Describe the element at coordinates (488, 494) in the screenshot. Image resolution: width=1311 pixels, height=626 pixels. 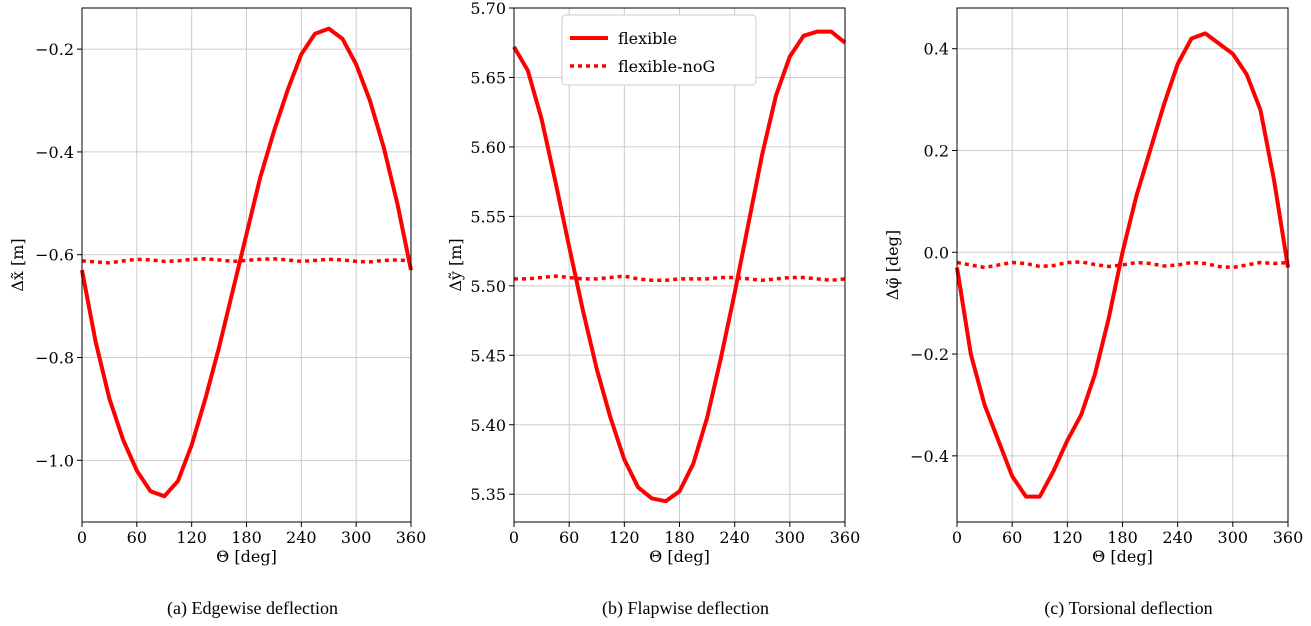
I see `y-tick-label: 5.35` at that location.